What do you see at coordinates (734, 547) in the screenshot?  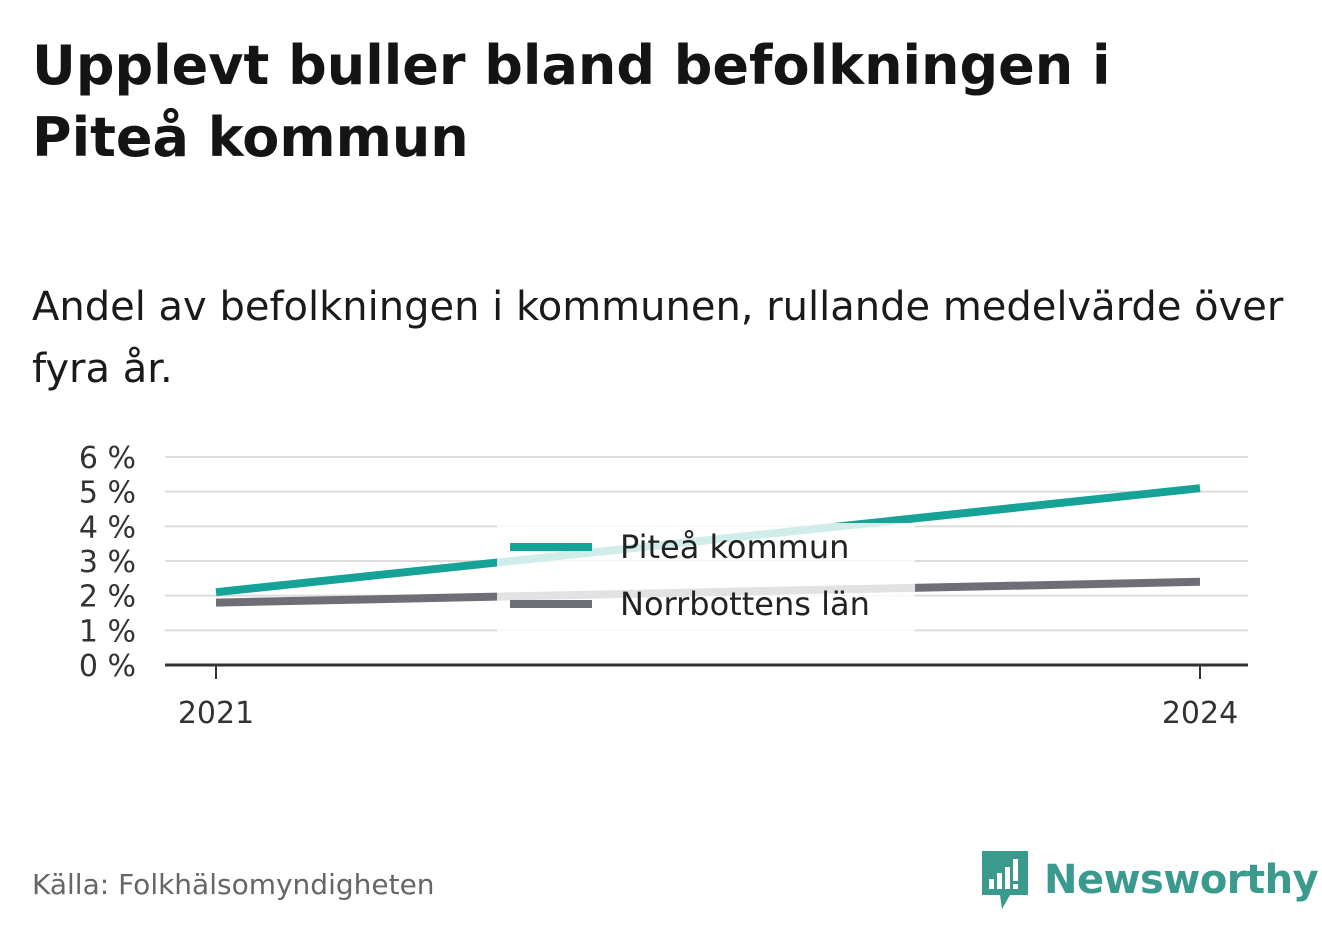 I see `legend-label: Piteå kommun` at bounding box center [734, 547].